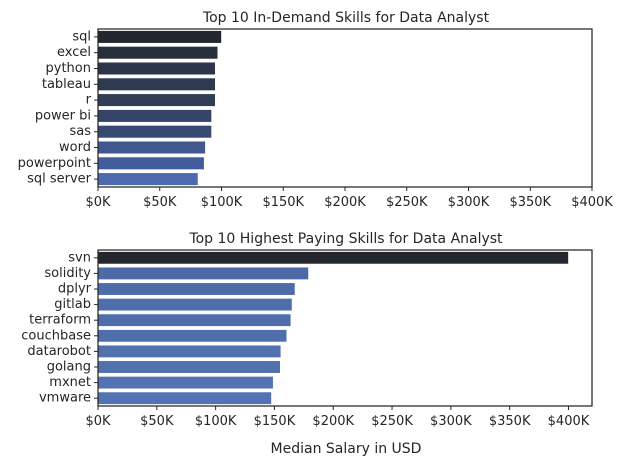 This screenshot has height=463, width=623. Describe the element at coordinates (70, 382) in the screenshot. I see `y-tick-label: mxnet` at that location.